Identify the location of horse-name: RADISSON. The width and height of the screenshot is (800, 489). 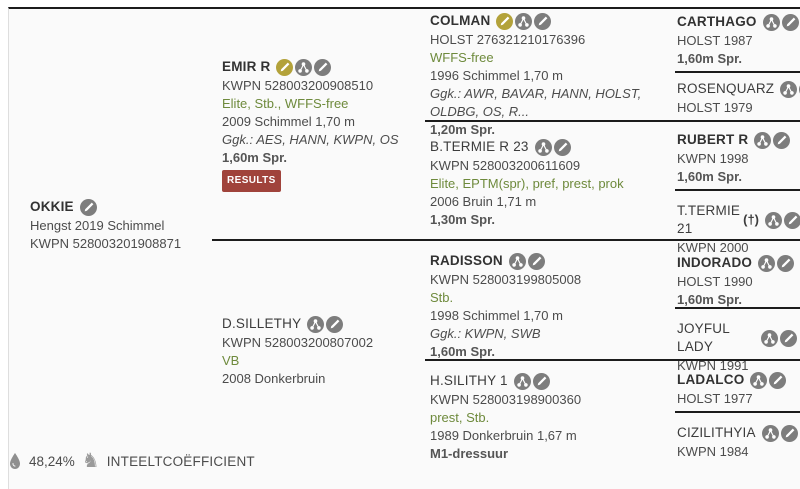
(466, 260).